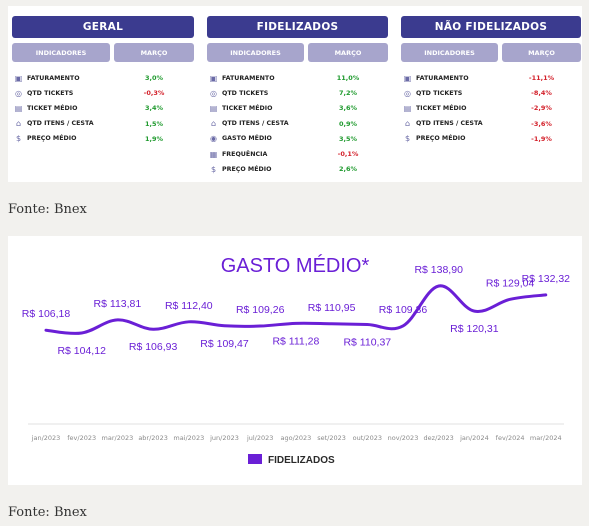  Describe the element at coordinates (348, 154) in the screenshot. I see `indicator-value: -0,1%` at that location.